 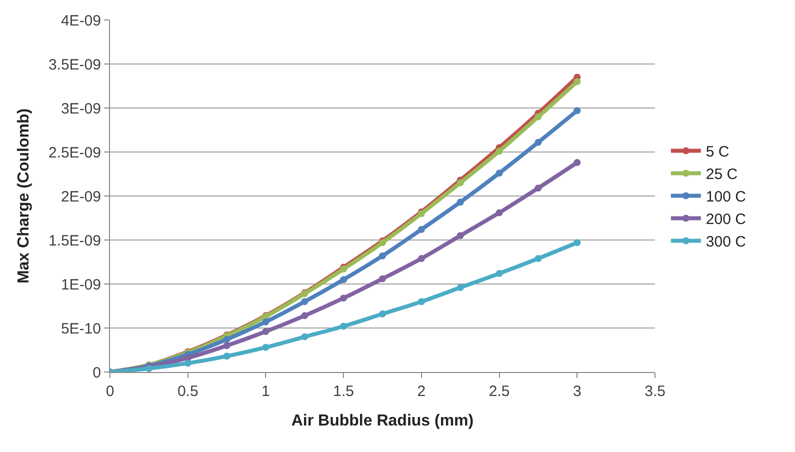 What do you see at coordinates (382, 421) in the screenshot?
I see `x-axis-title: Air Bubble Radius (mm)` at bounding box center [382, 421].